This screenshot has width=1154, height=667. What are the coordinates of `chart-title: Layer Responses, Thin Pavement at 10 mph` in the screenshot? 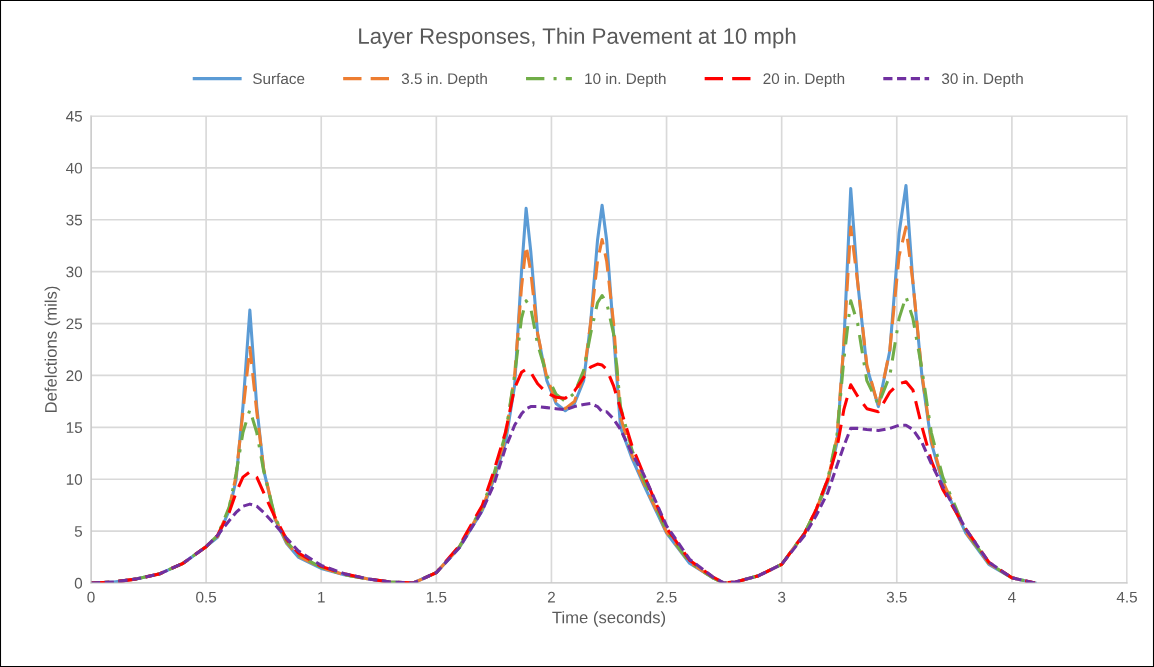 It's located at (577, 38).